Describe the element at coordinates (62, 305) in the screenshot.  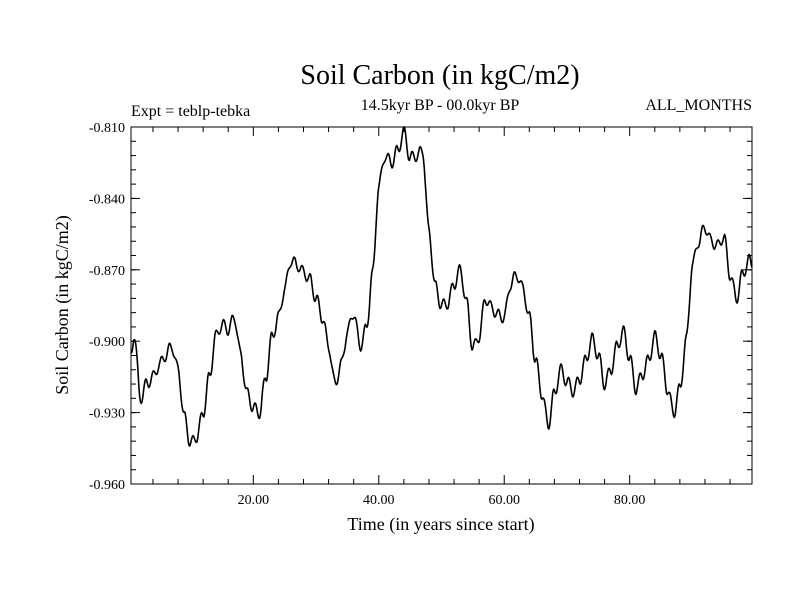
I see `y-axis-label: Soil Carbon (in kgC/m2)` at that location.